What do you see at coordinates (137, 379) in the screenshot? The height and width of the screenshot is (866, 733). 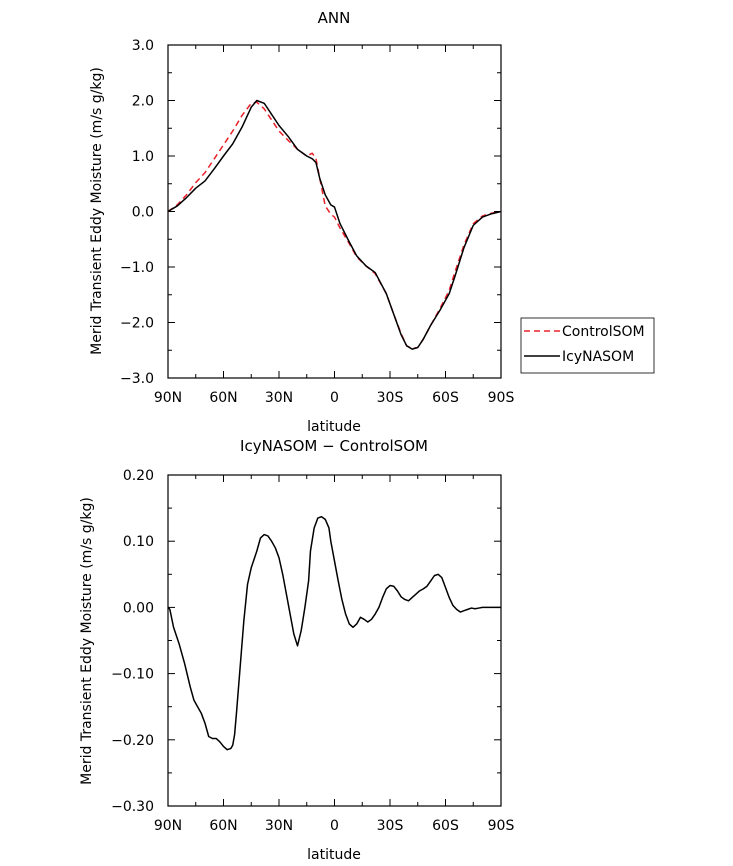 I see `top-y-tick-label: −3.0` at bounding box center [137, 379].